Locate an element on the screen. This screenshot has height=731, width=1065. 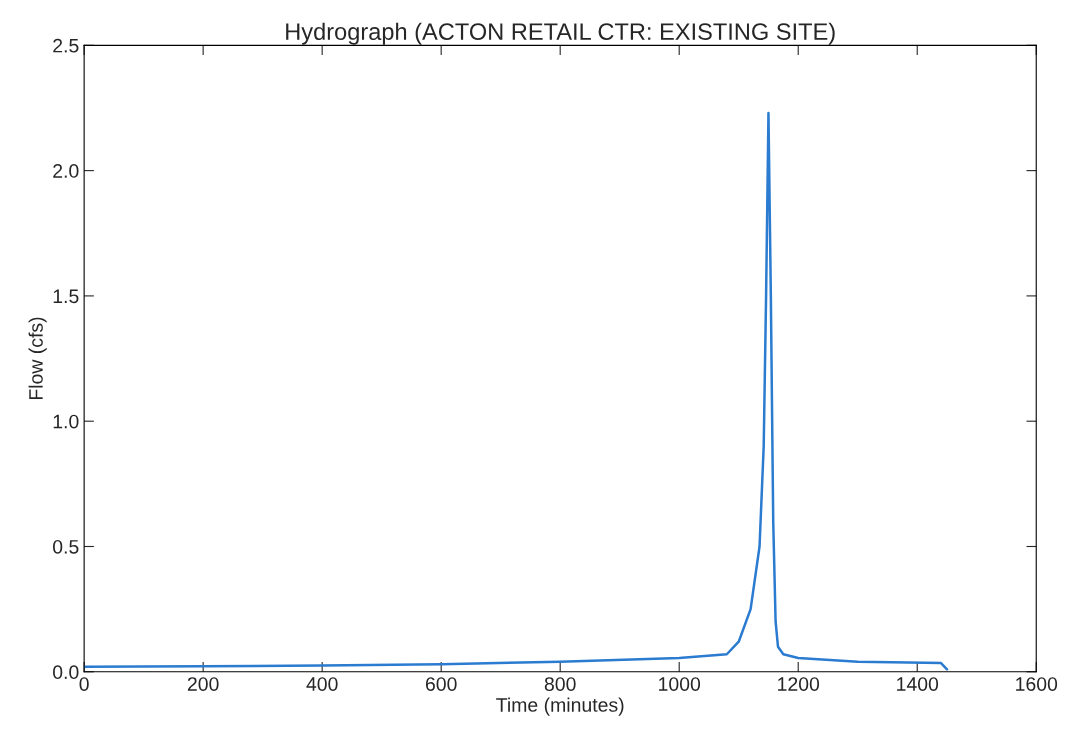
x-tick-label: 400 is located at coordinates (322, 684).